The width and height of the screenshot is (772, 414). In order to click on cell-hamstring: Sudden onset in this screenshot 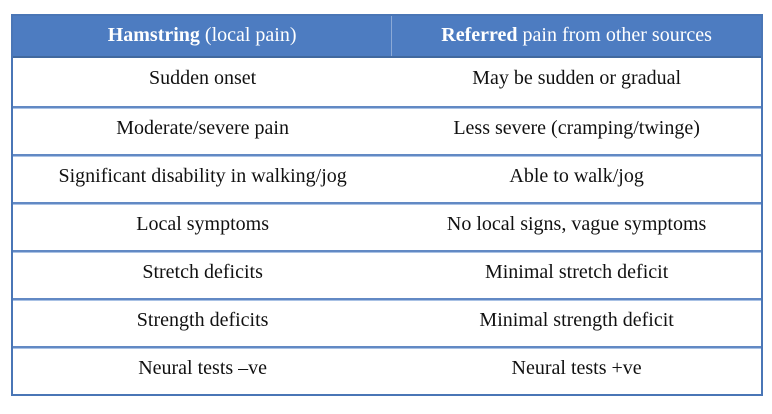, I will do `click(203, 78)`.